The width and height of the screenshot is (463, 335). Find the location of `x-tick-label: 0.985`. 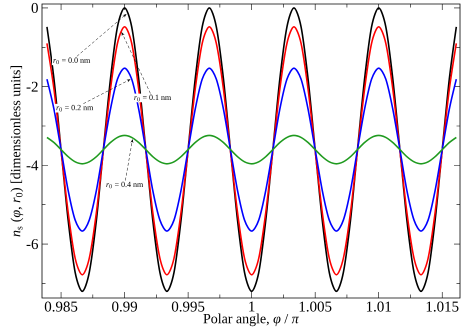

x-tick-label: 0.985 is located at coordinates (61, 307).